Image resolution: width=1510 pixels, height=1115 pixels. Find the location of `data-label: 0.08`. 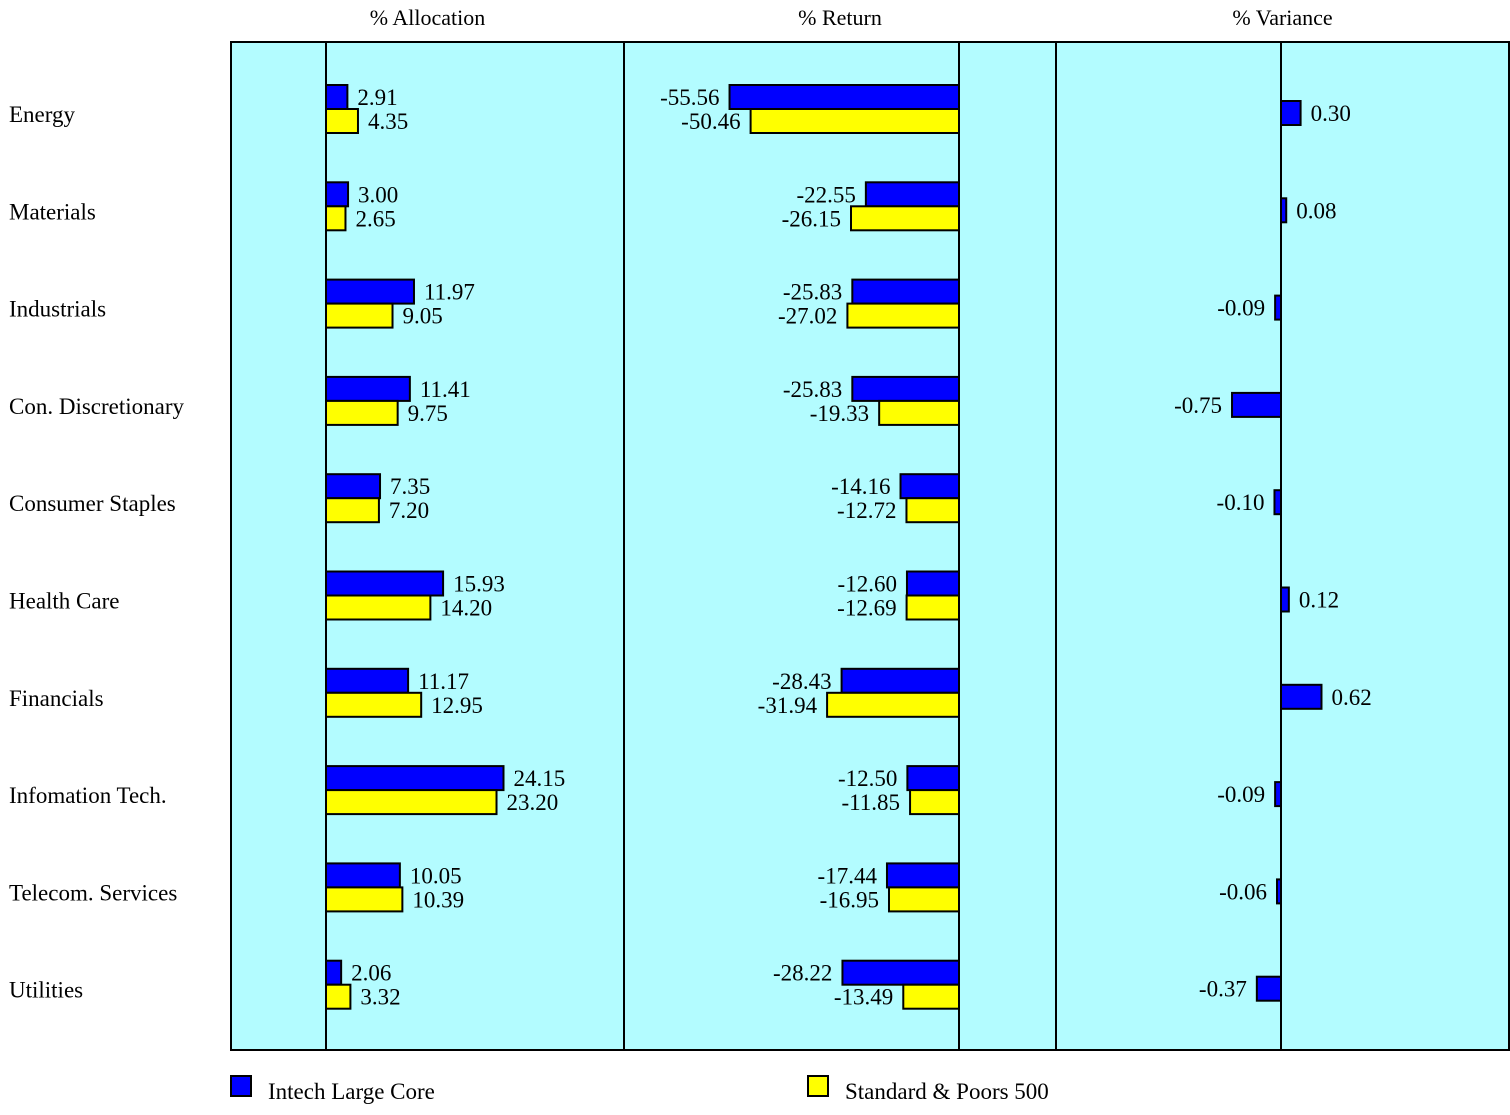

data-label: 0.08 is located at coordinates (1316, 210).